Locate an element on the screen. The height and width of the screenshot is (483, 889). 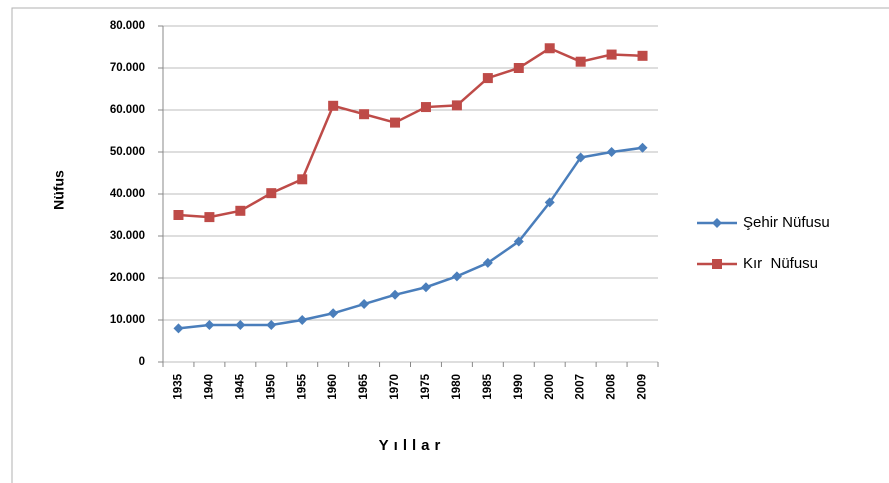
y-tick-label: 30.000 is located at coordinates (127, 236).